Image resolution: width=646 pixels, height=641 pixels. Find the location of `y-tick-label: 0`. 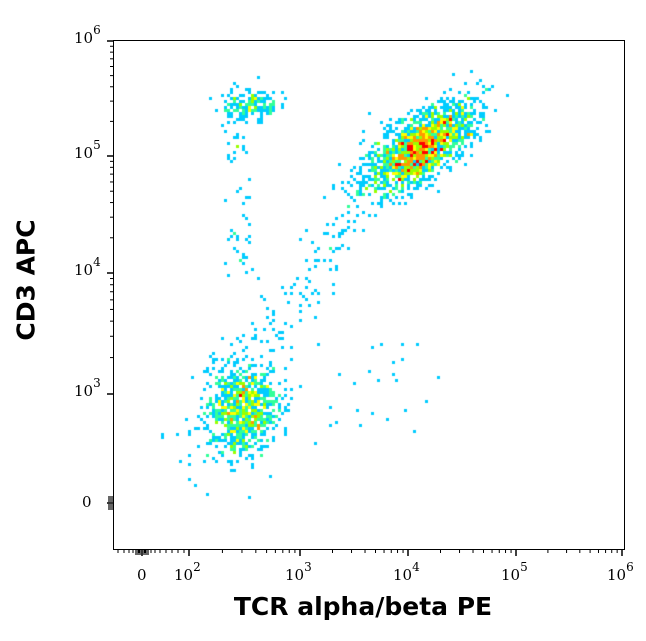

y-tick-label: 0 is located at coordinates (87, 502).